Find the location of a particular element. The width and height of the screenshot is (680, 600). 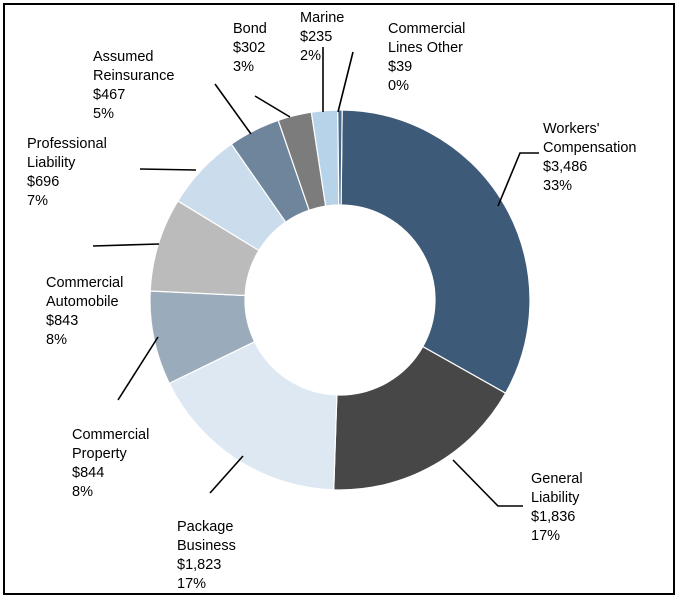

label-percent: 5% is located at coordinates (103, 114).